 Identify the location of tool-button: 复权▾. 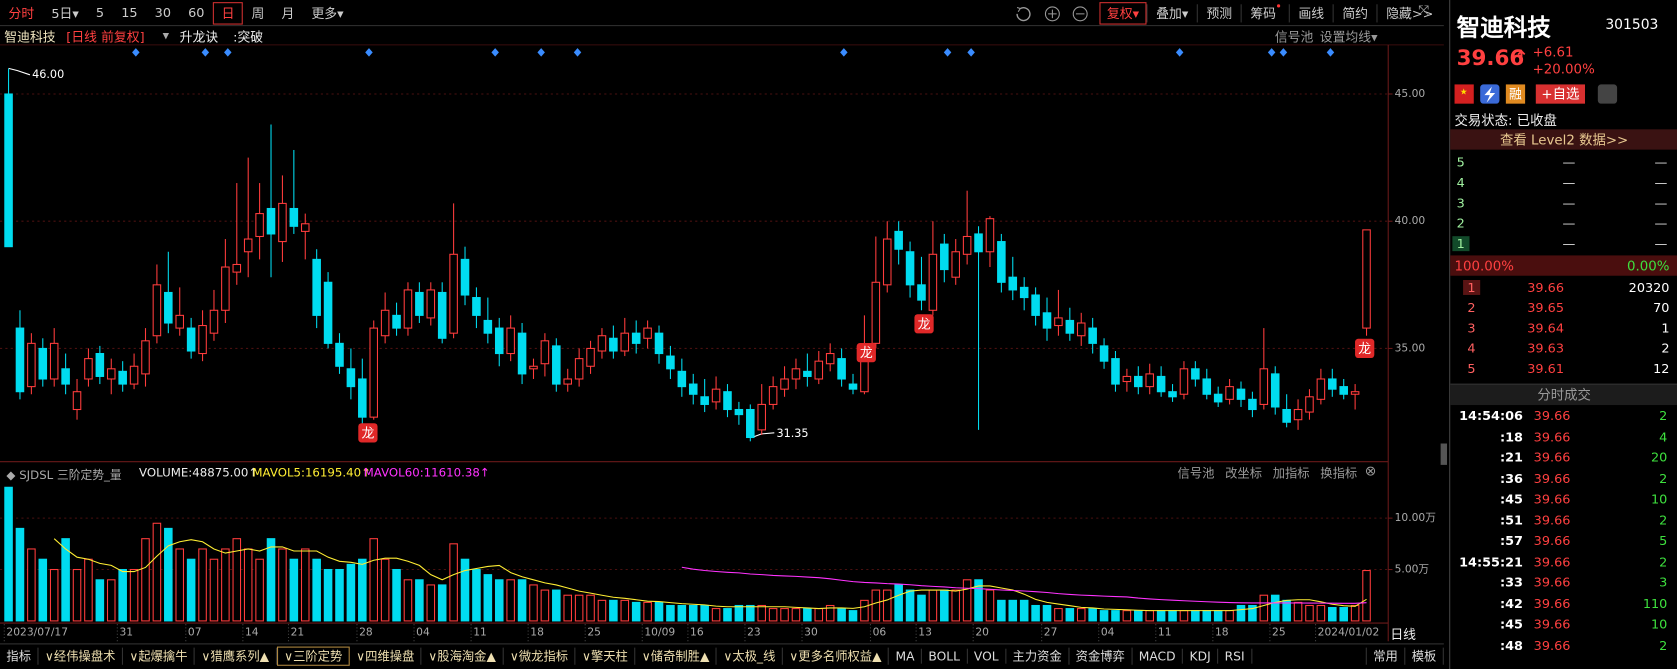
(1123, 13).